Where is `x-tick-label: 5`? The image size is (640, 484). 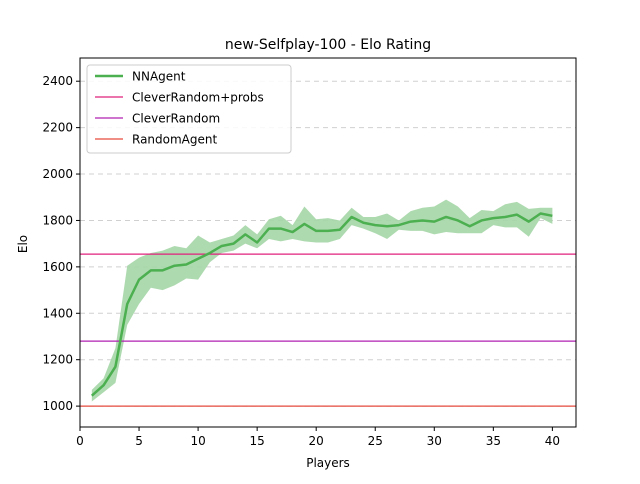 x-tick-label: 5 is located at coordinates (139, 441).